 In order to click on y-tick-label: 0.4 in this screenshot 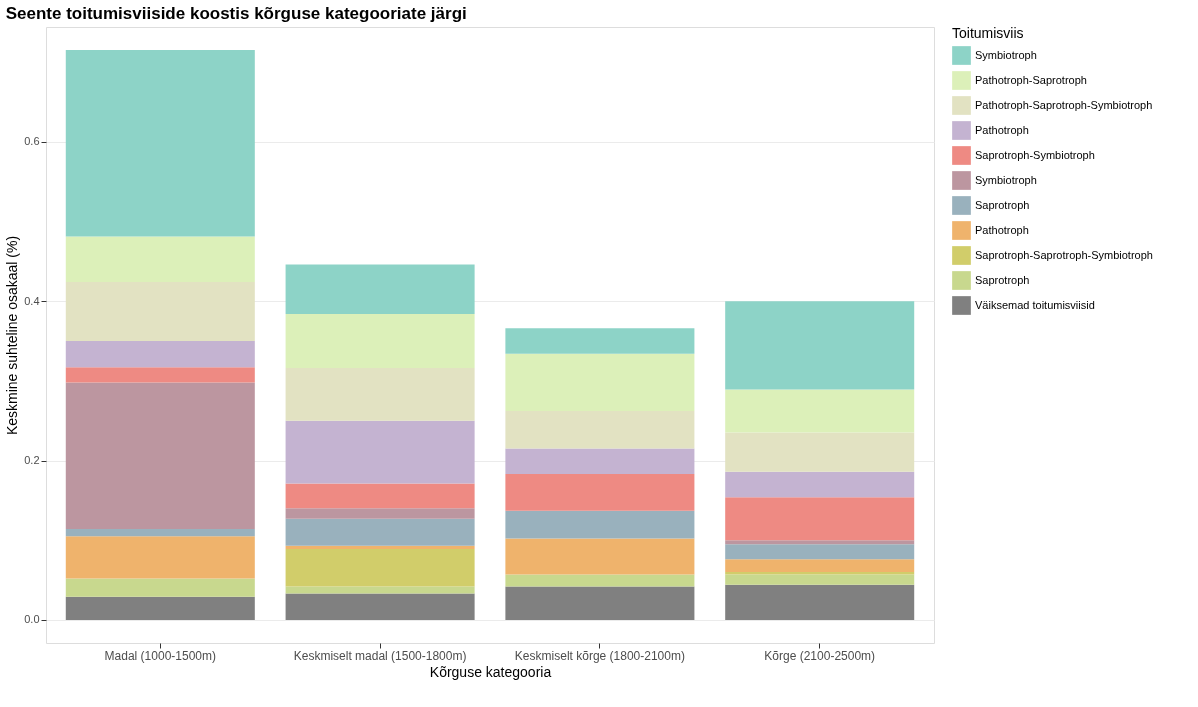, I will do `click(32, 300)`.